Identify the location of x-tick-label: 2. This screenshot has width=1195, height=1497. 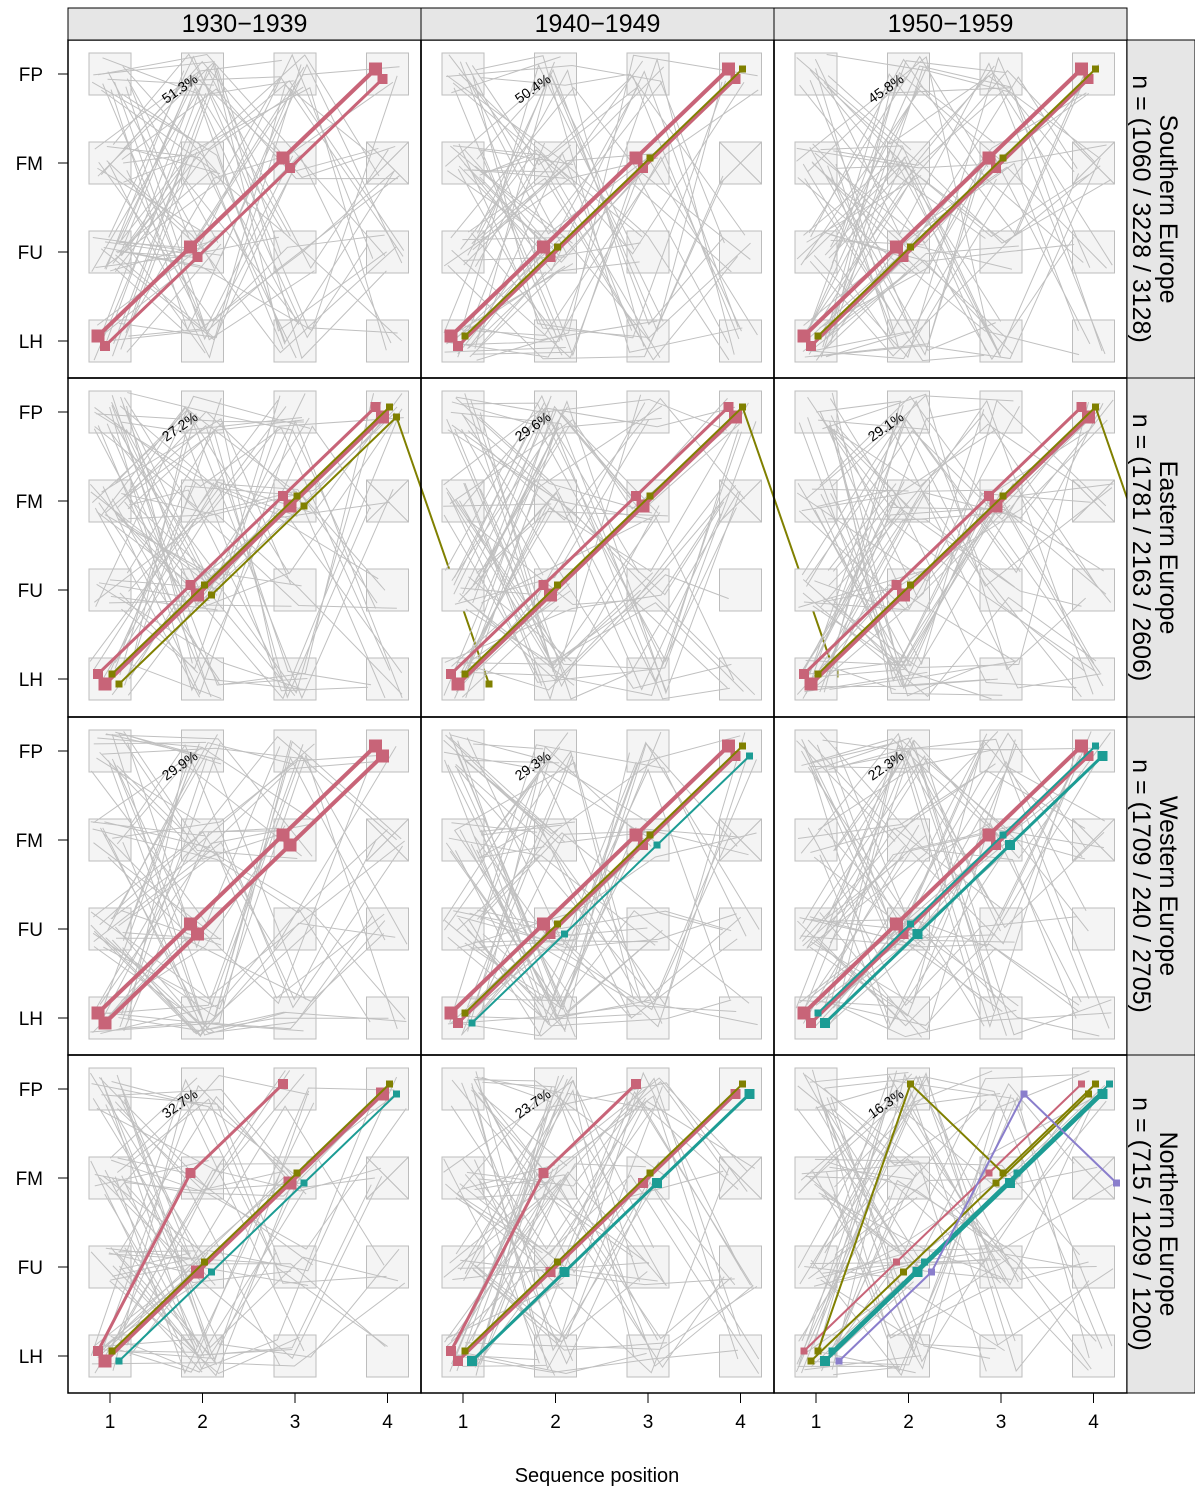
(555, 1422).